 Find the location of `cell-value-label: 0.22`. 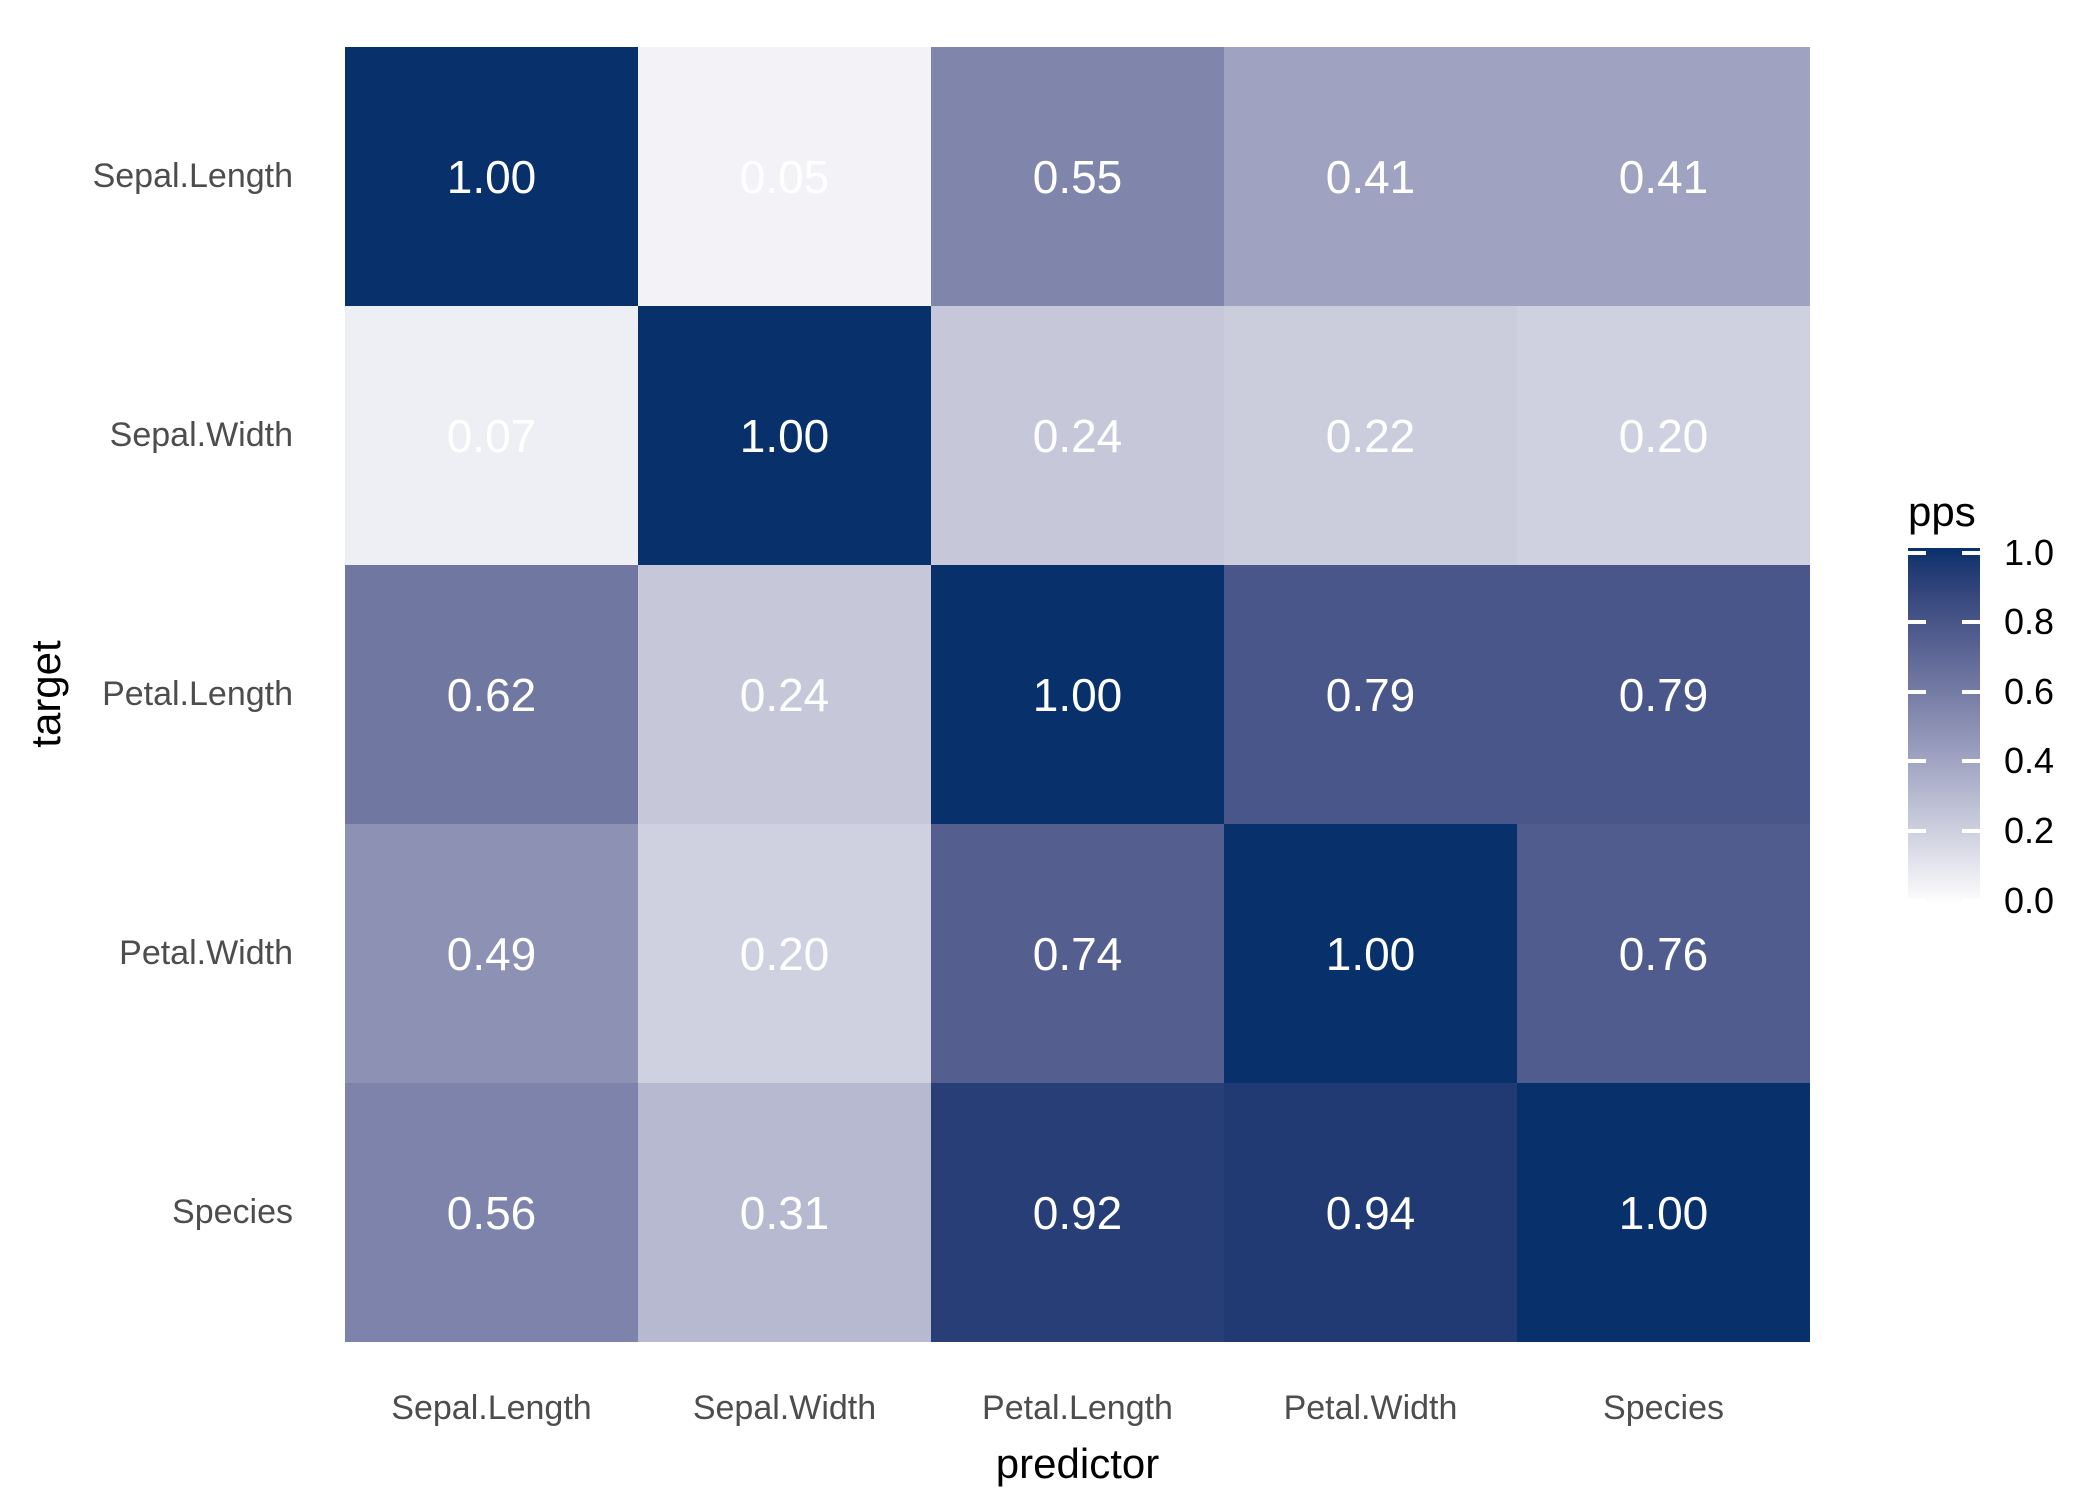

cell-value-label: 0.22 is located at coordinates (1370, 435).